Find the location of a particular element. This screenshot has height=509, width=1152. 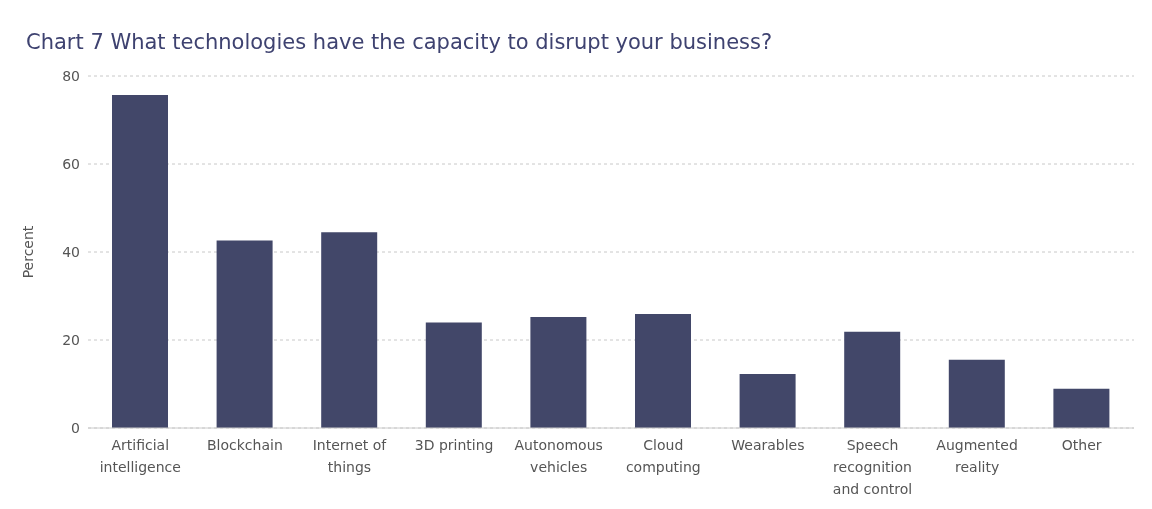

x-tick-label: Autonomous vehicles is located at coordinates (558, 456).